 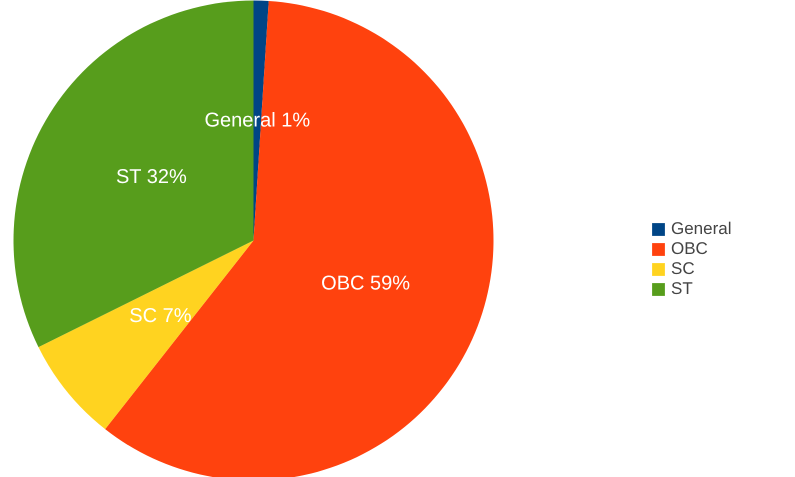 What do you see at coordinates (682, 289) in the screenshot?
I see `legend-label: ST` at bounding box center [682, 289].